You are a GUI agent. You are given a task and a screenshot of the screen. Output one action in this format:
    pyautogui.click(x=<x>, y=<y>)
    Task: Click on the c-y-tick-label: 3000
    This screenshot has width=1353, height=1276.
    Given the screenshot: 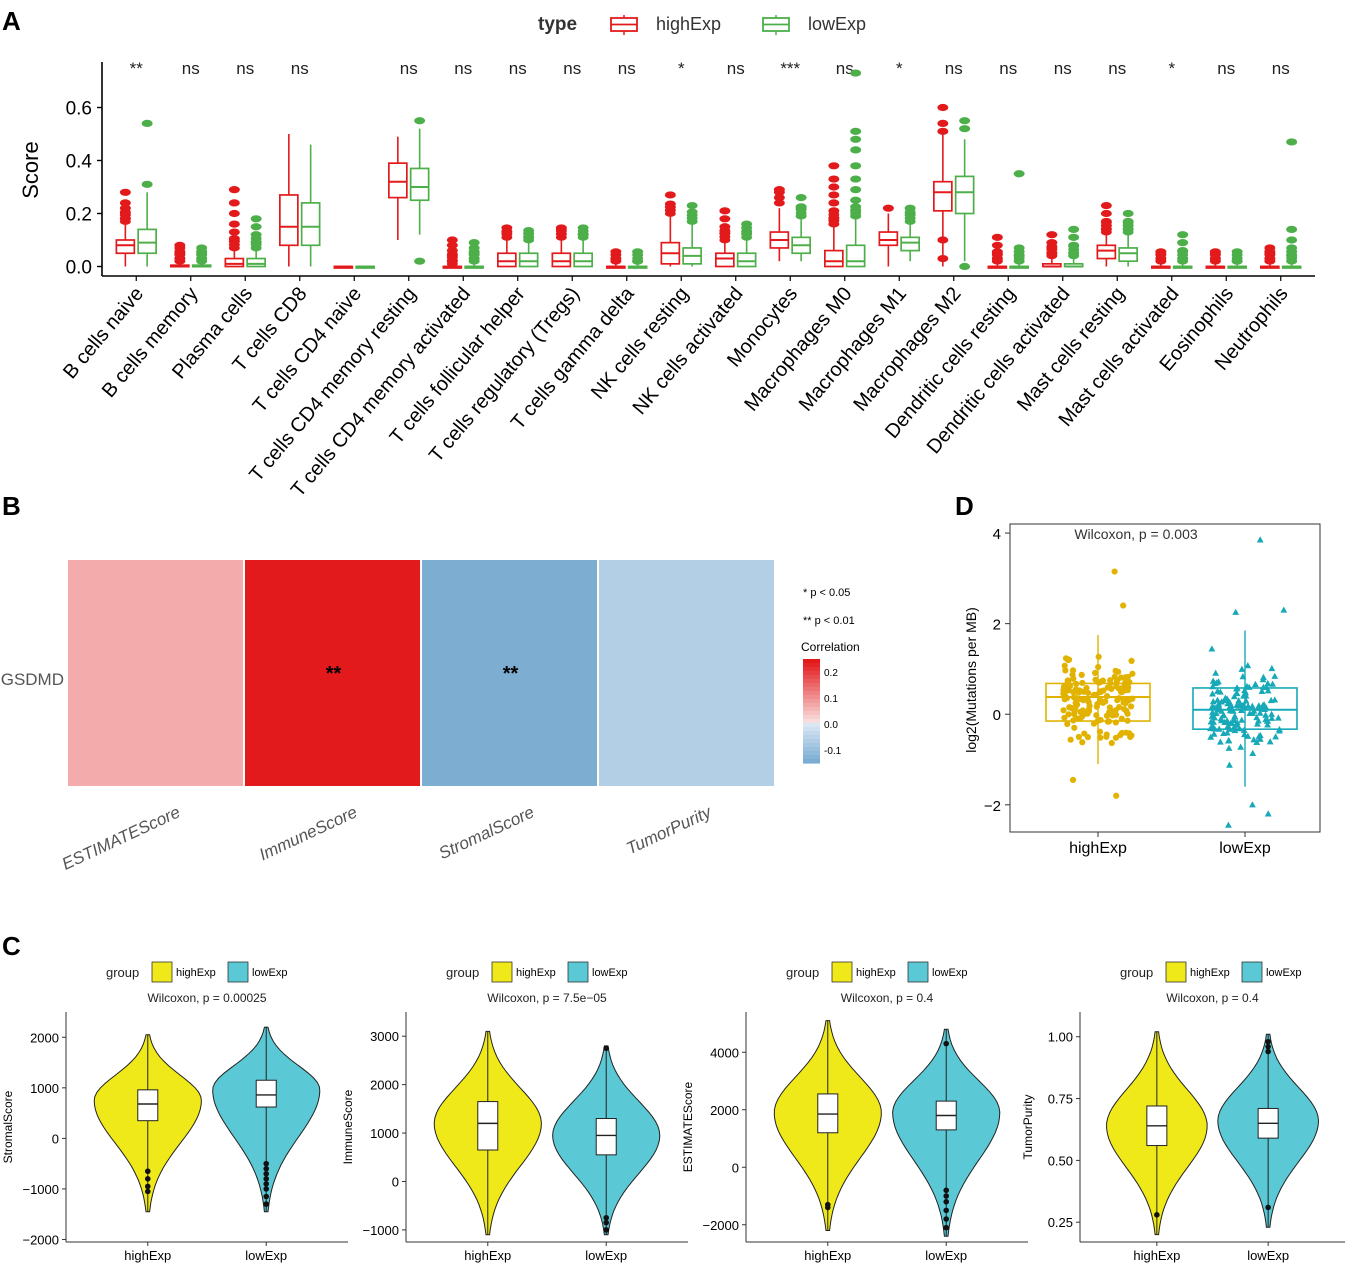 What is the action you would take?
    pyautogui.click(x=384, y=1036)
    